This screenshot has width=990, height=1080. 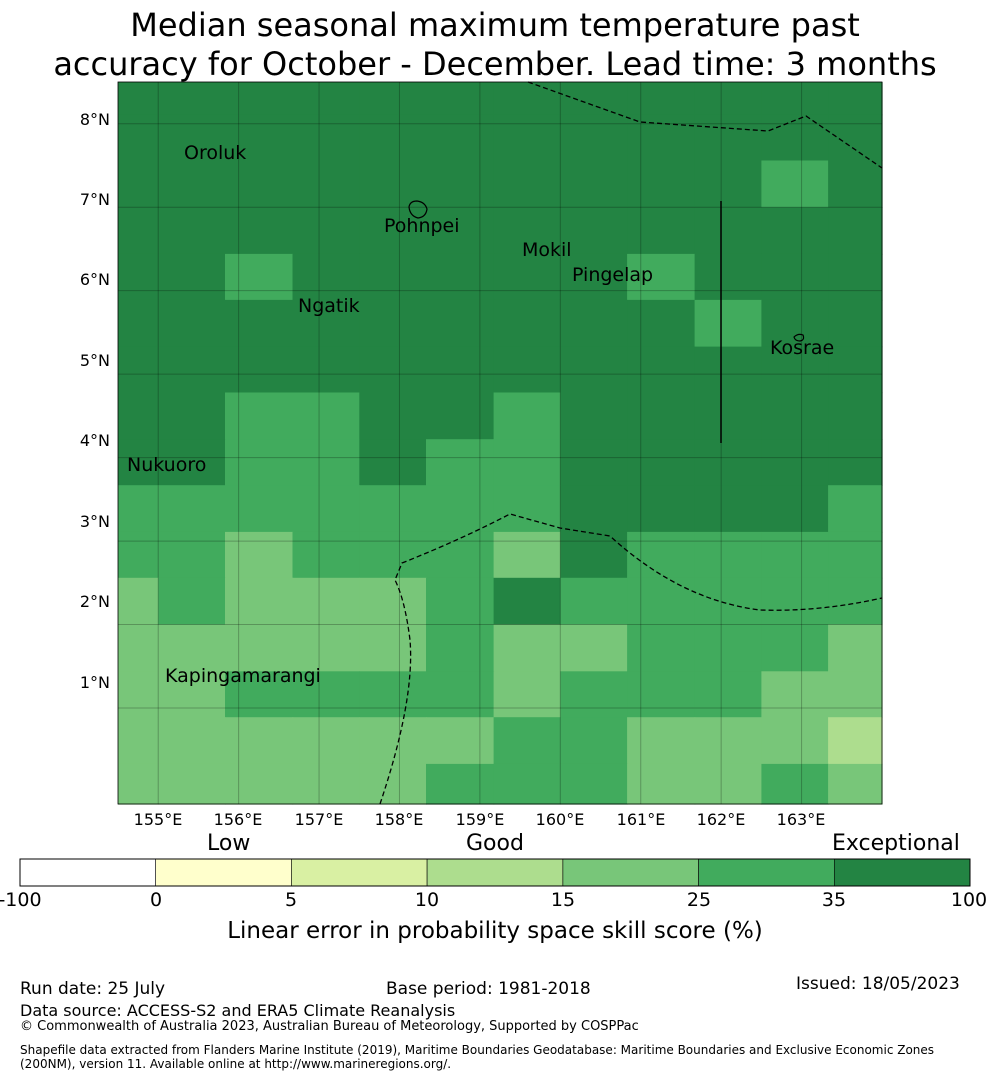 I want to click on pohnpei-island-icon, so click(x=418, y=209).